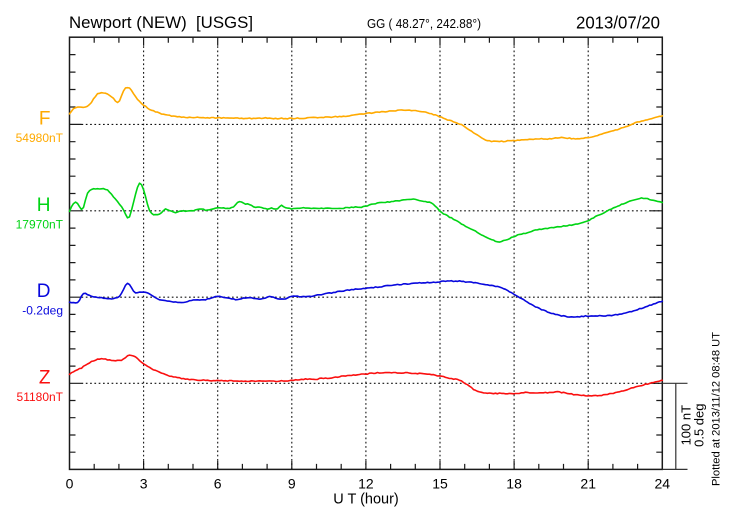  I want to click on svg-text: H, so click(44, 205).